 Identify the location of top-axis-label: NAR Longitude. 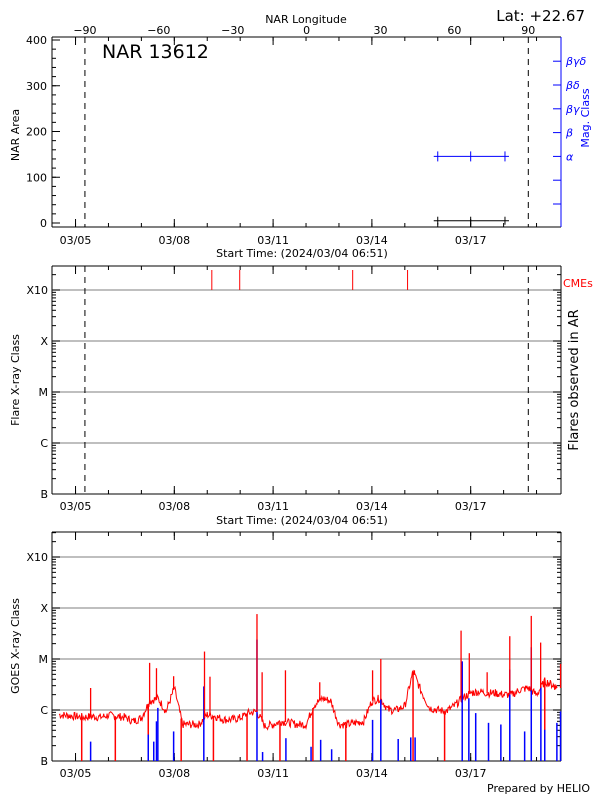
(306, 19).